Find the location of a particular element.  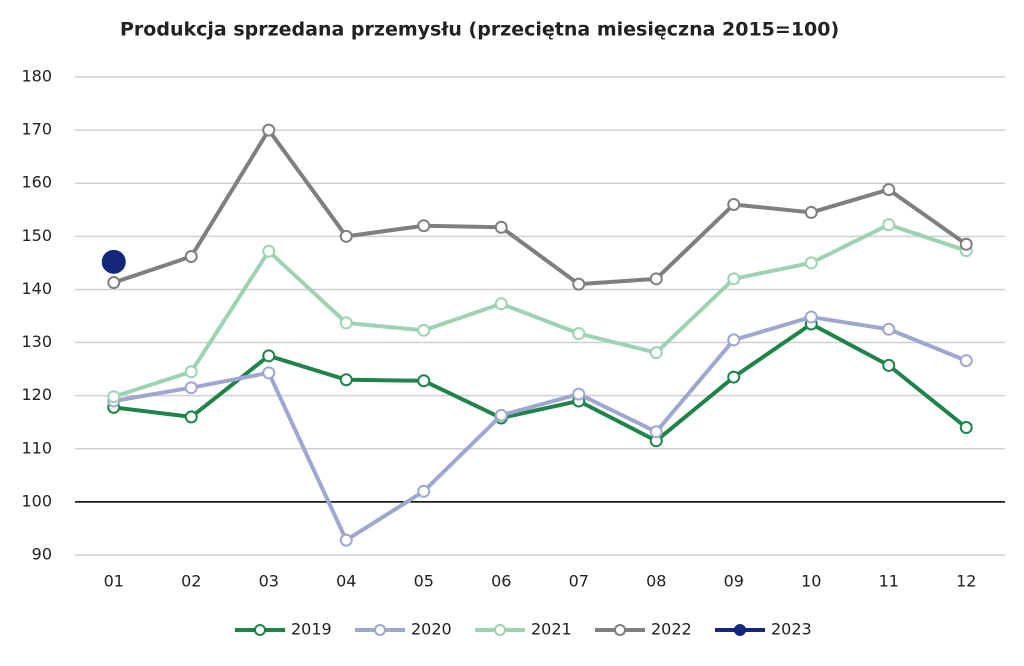

x-tick-label: 08 is located at coordinates (656, 581).